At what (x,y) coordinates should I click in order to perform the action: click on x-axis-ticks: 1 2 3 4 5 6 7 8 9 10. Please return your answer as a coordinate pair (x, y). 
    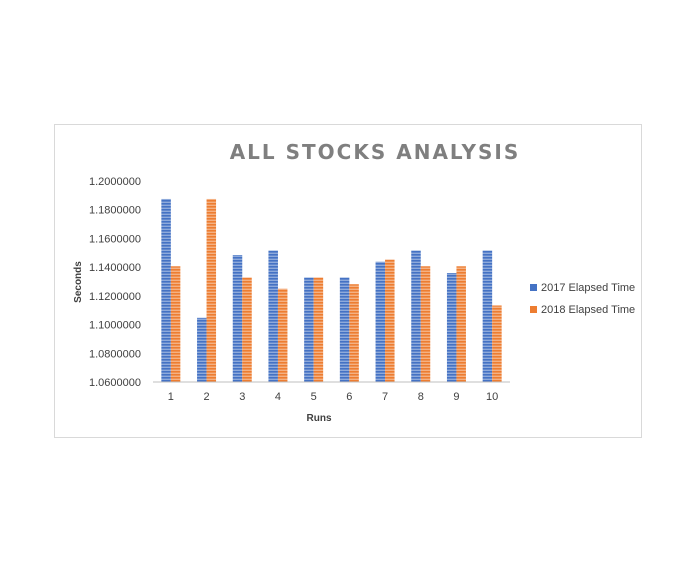
    Looking at the image, I should click on (333, 397).